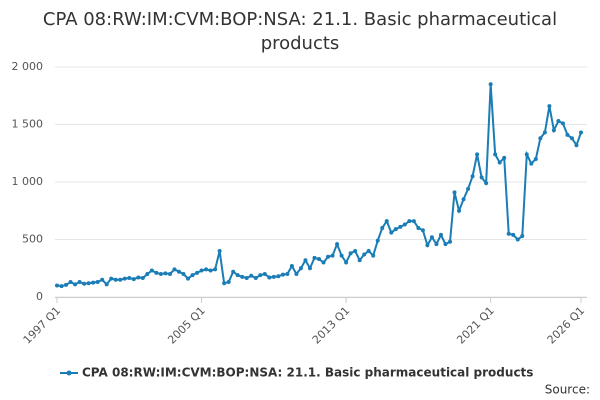 Image resolution: width=600 pixels, height=400 pixels. Describe the element at coordinates (42, 325) in the screenshot. I see `x-tick-label: 1997 Q1` at that location.